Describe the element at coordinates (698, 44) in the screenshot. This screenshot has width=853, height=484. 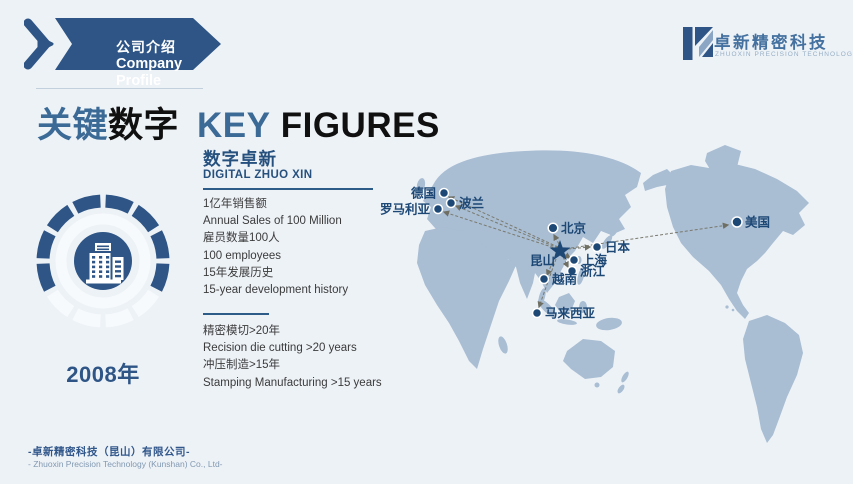
I see `logo-mark-icon` at that location.